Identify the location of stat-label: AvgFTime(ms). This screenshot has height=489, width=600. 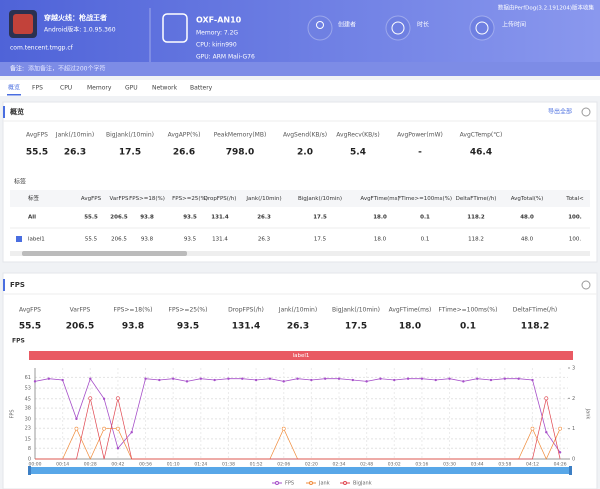
(410, 310).